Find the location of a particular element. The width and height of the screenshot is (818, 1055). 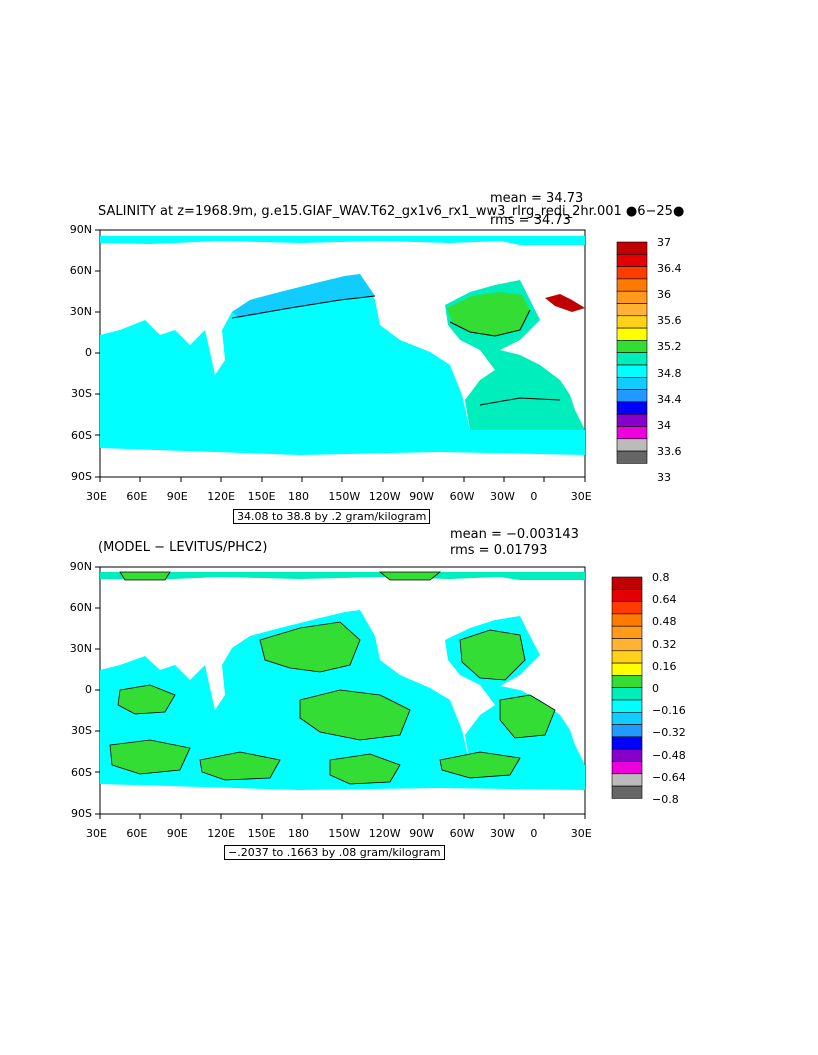

top-north-atlantic-band is located at coordinates (488, 314).